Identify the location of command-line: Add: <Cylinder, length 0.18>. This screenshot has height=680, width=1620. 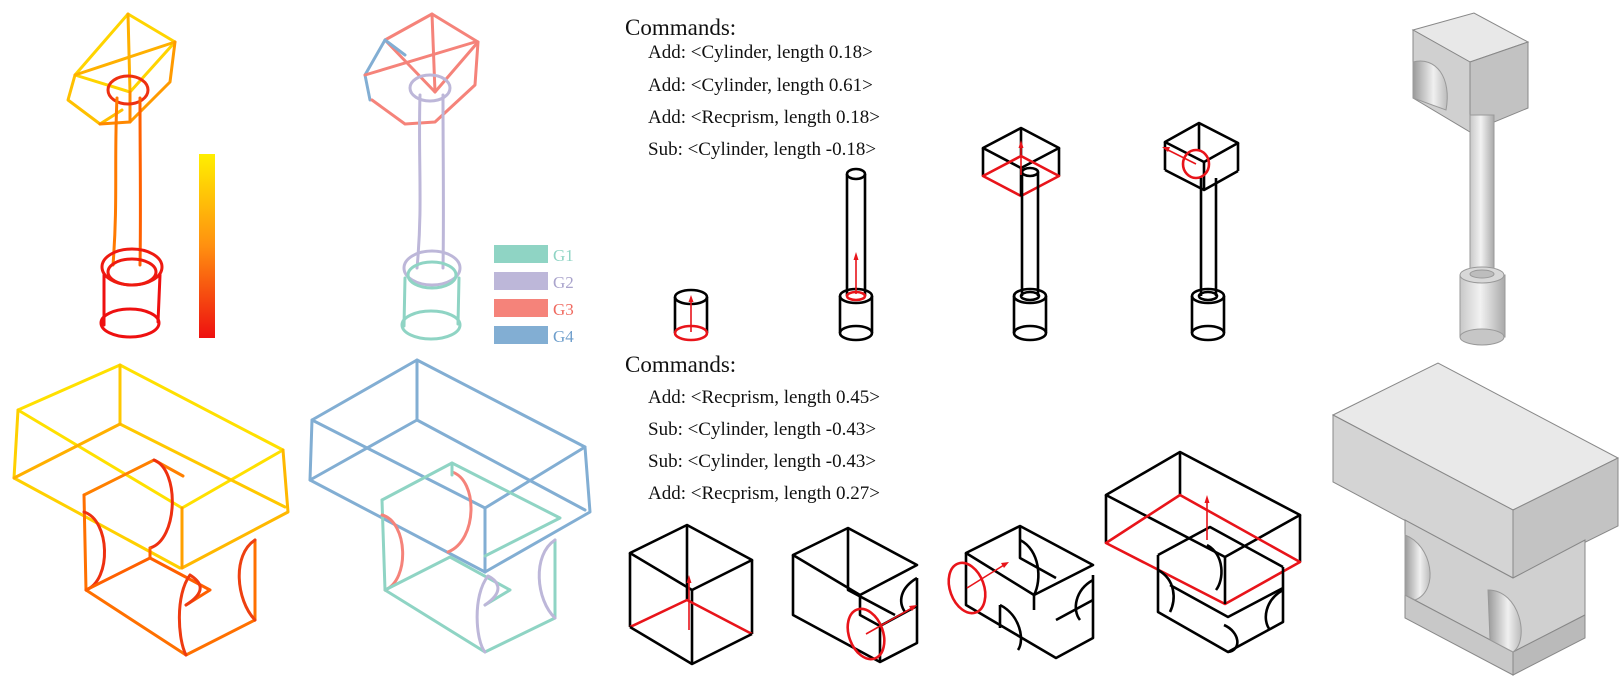
(760, 52).